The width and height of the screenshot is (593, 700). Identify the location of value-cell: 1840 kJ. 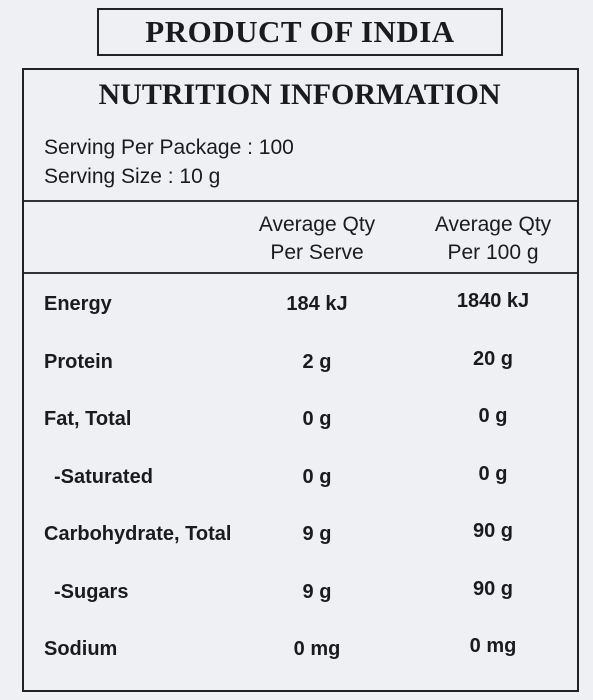
(493, 301).